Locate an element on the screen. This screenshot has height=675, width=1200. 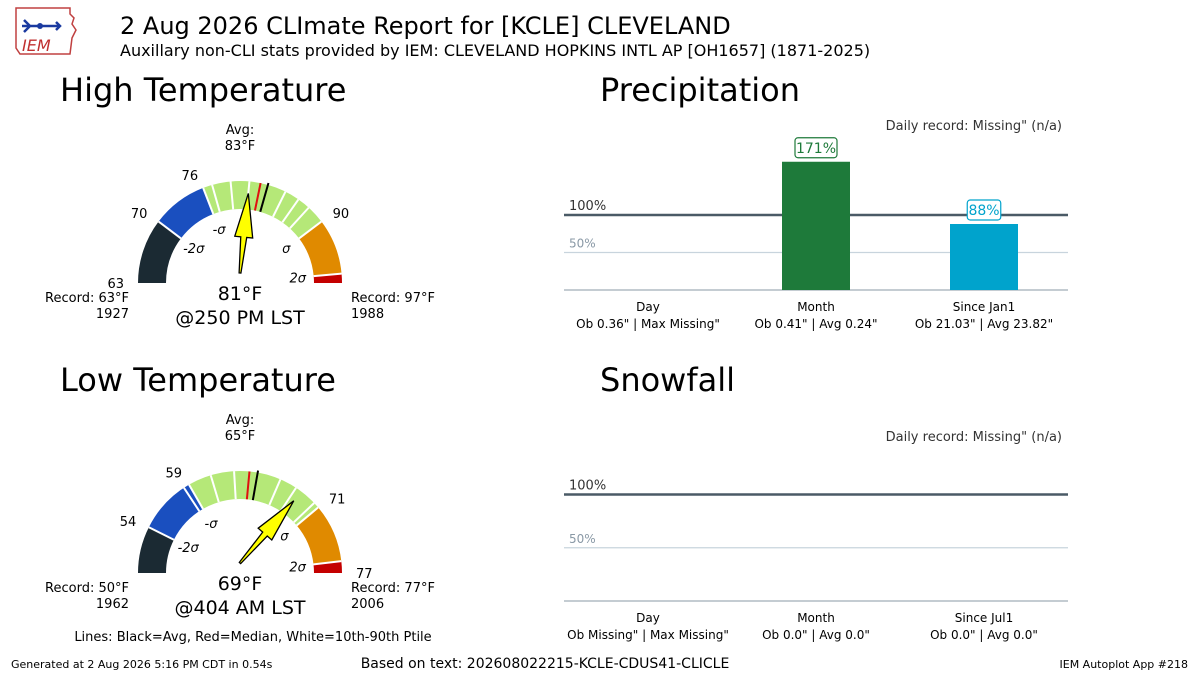
high-temp-ticks: 63 70 76 90 is located at coordinates (228, 230).